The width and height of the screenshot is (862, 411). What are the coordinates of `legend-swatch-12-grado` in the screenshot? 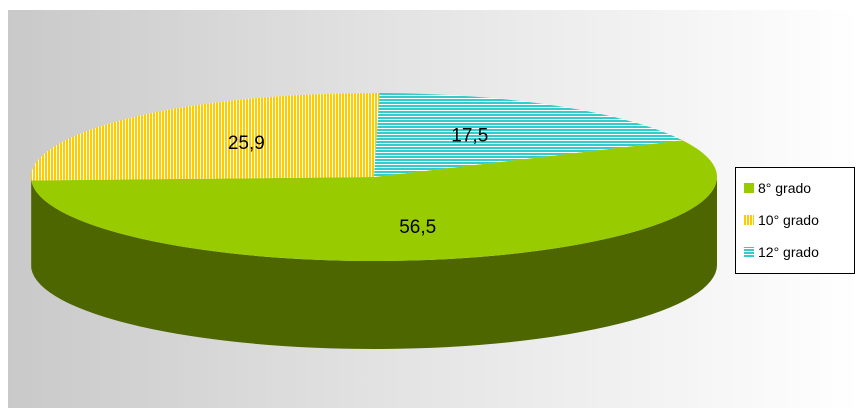 It's located at (749, 252).